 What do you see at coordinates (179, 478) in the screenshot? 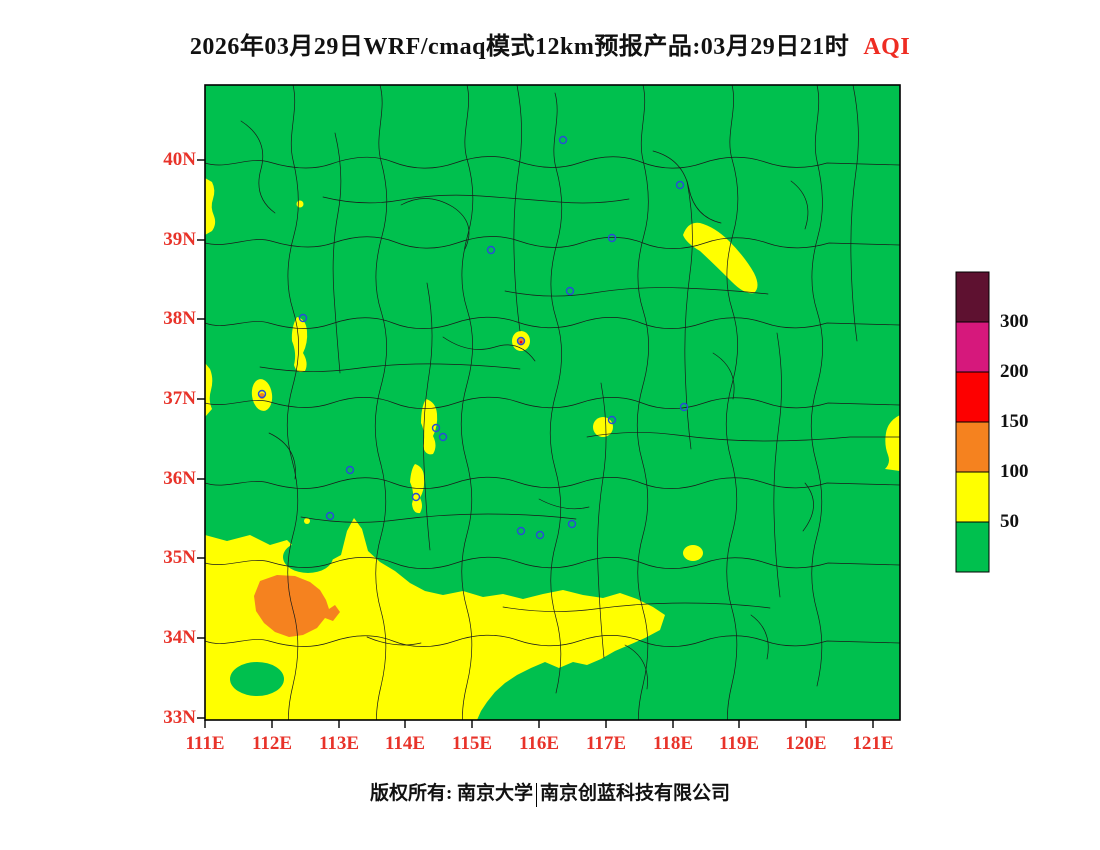
I see `y-tick-36n: 36N` at bounding box center [179, 478].